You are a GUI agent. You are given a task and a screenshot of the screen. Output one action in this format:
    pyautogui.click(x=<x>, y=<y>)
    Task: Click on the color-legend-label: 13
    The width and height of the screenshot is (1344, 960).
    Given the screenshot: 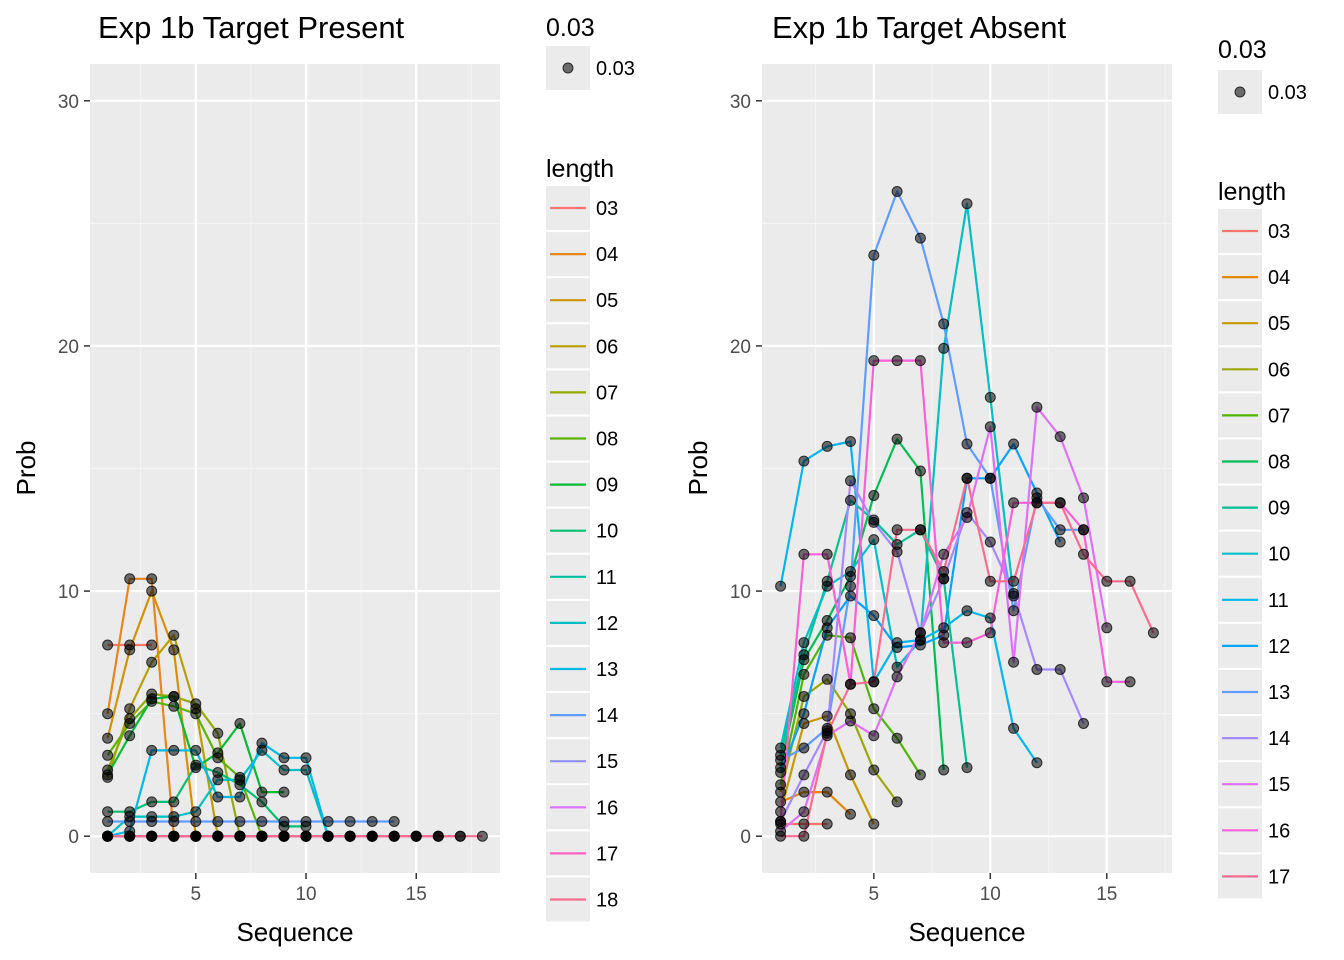 What is the action you would take?
    pyautogui.click(x=607, y=670)
    